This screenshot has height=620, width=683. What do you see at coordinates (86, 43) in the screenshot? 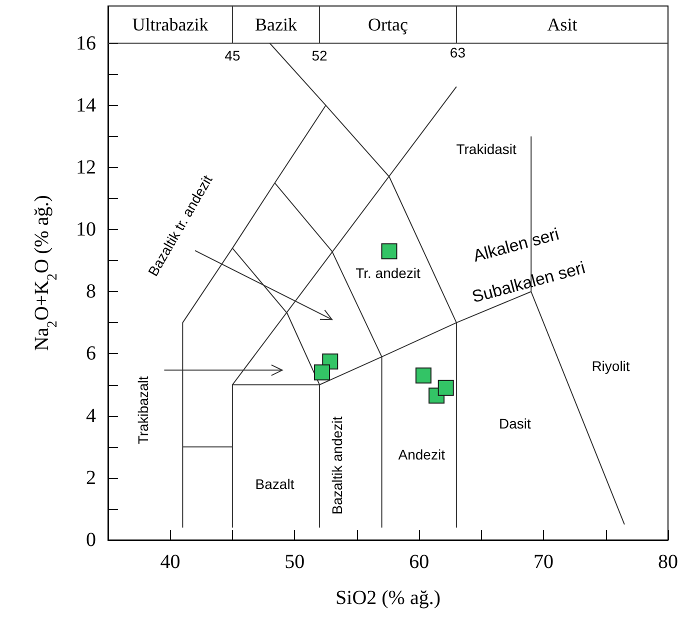
I see `y-tick-label: 16` at bounding box center [86, 43].